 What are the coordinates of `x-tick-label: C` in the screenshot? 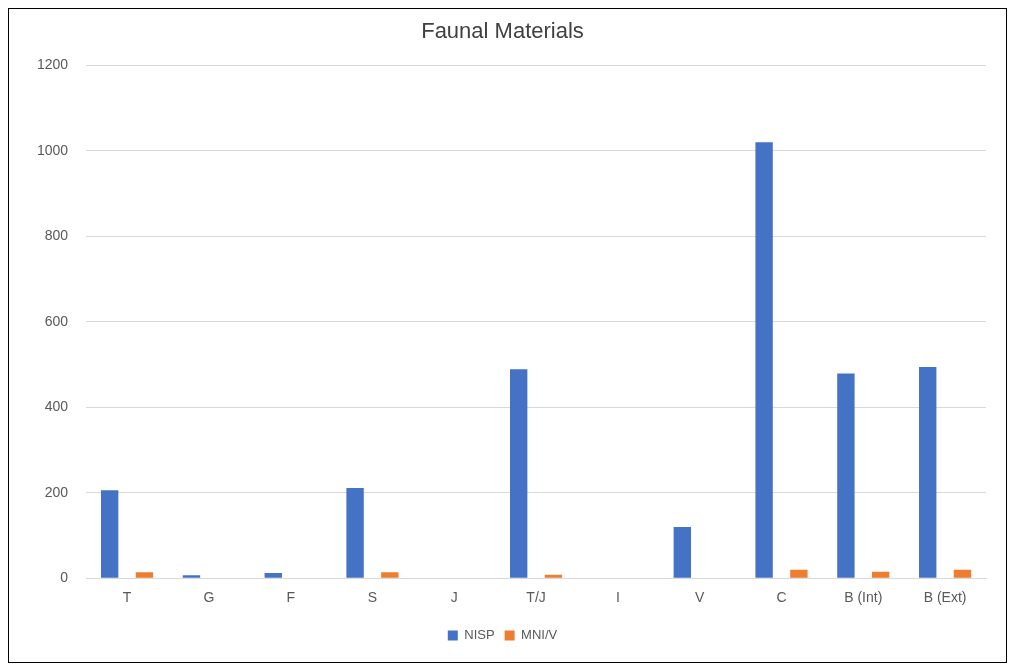 It's located at (781, 597).